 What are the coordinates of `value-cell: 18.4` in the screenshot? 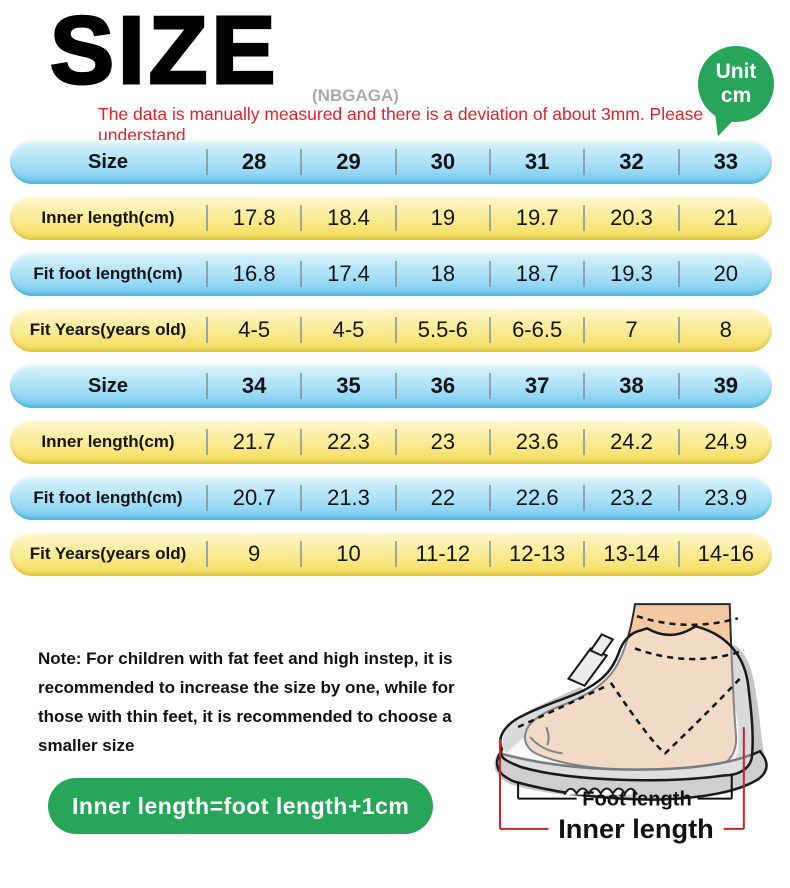 It's located at (348, 217).